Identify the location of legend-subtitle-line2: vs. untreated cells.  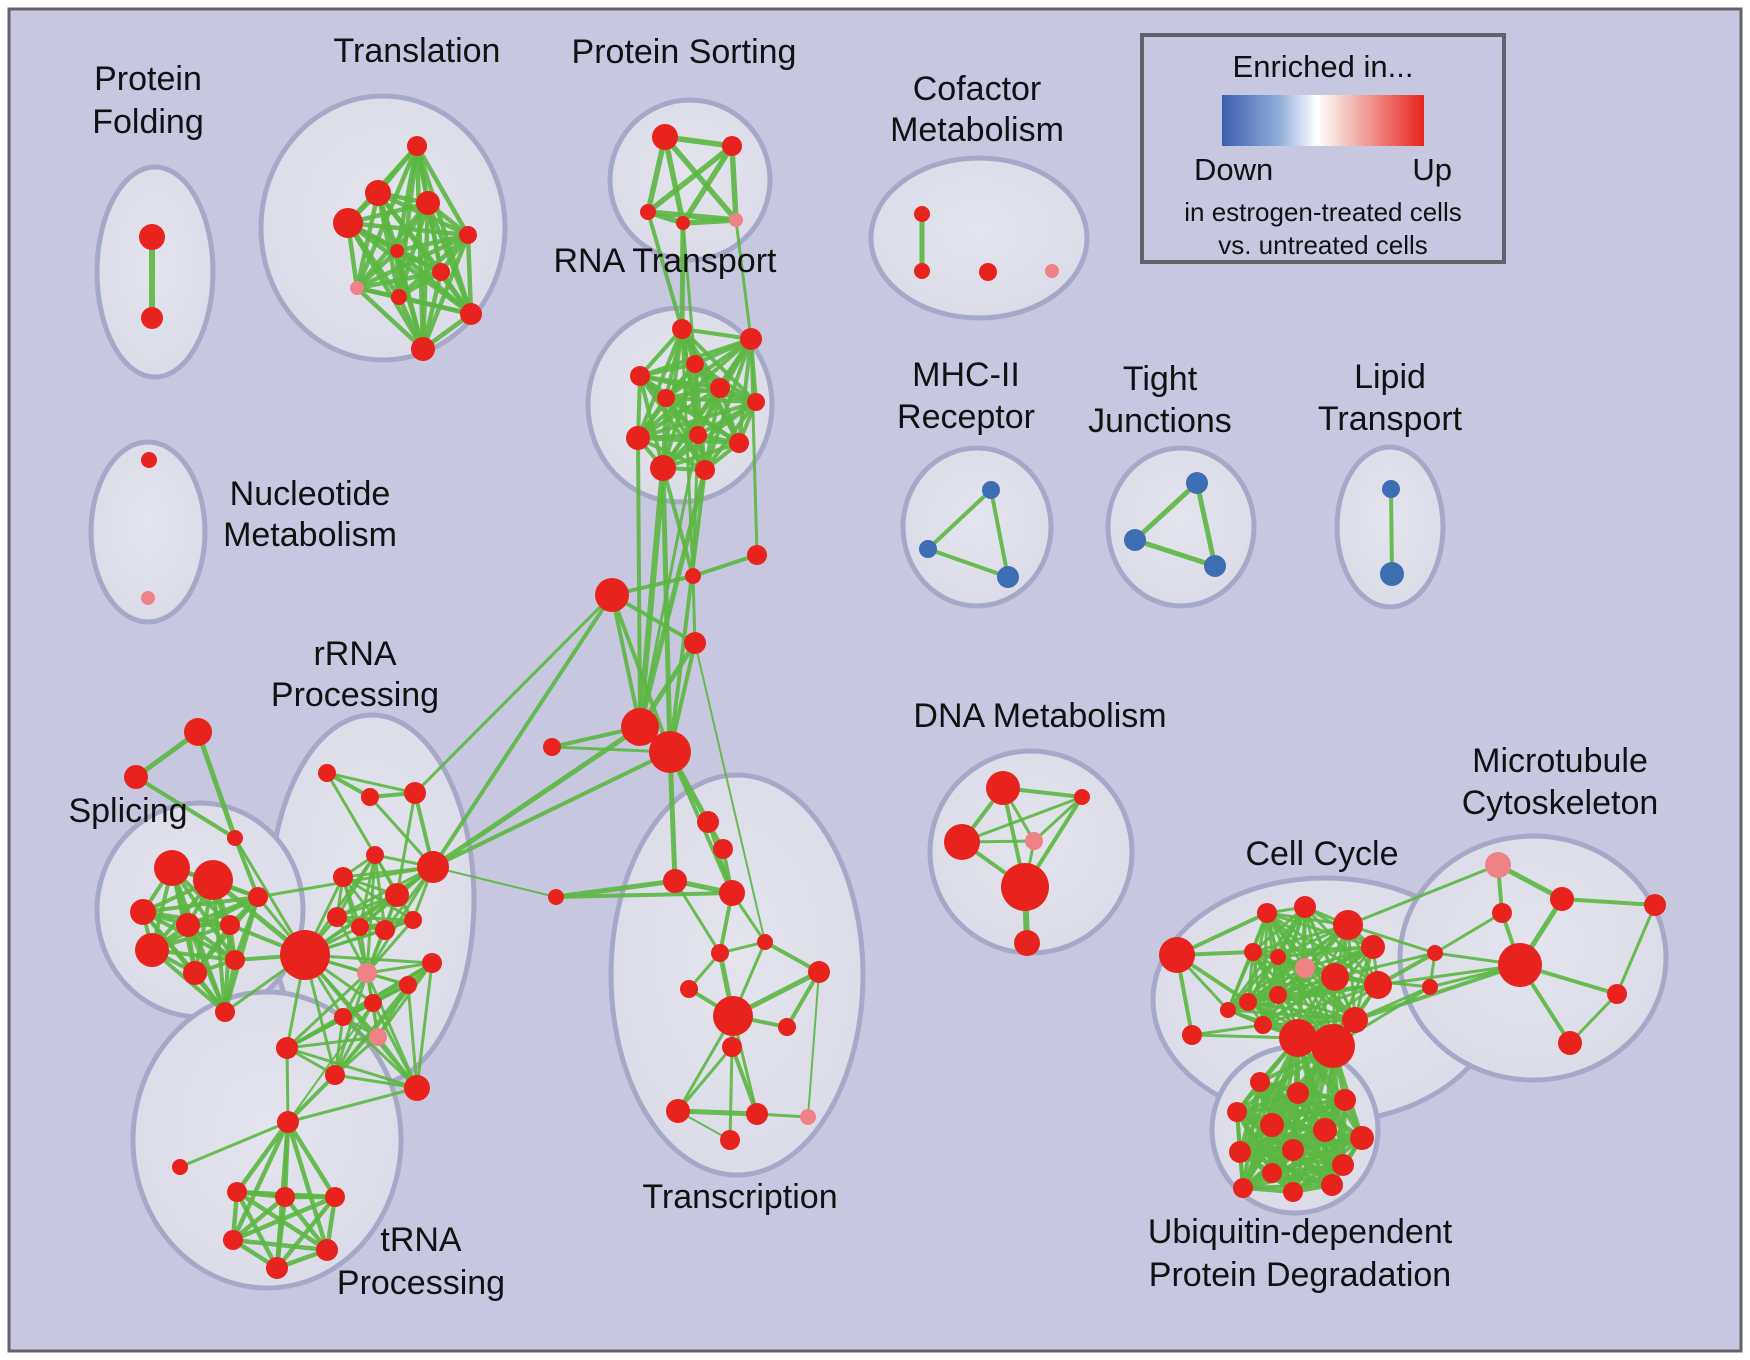
(1323, 244).